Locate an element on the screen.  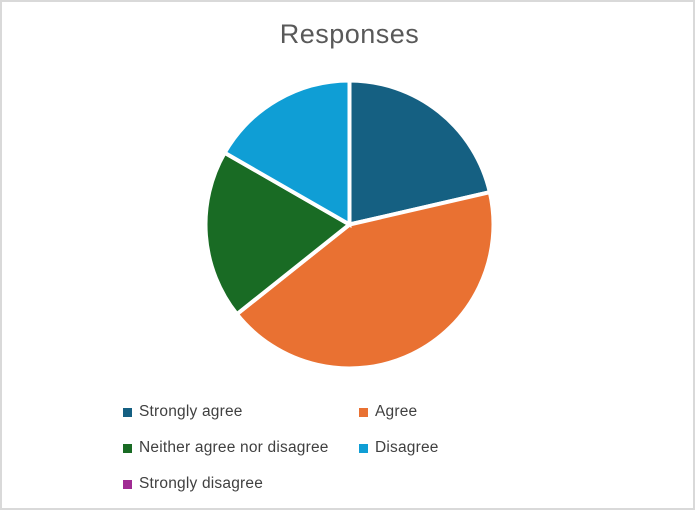
legend-swatch-agree is located at coordinates (363, 412).